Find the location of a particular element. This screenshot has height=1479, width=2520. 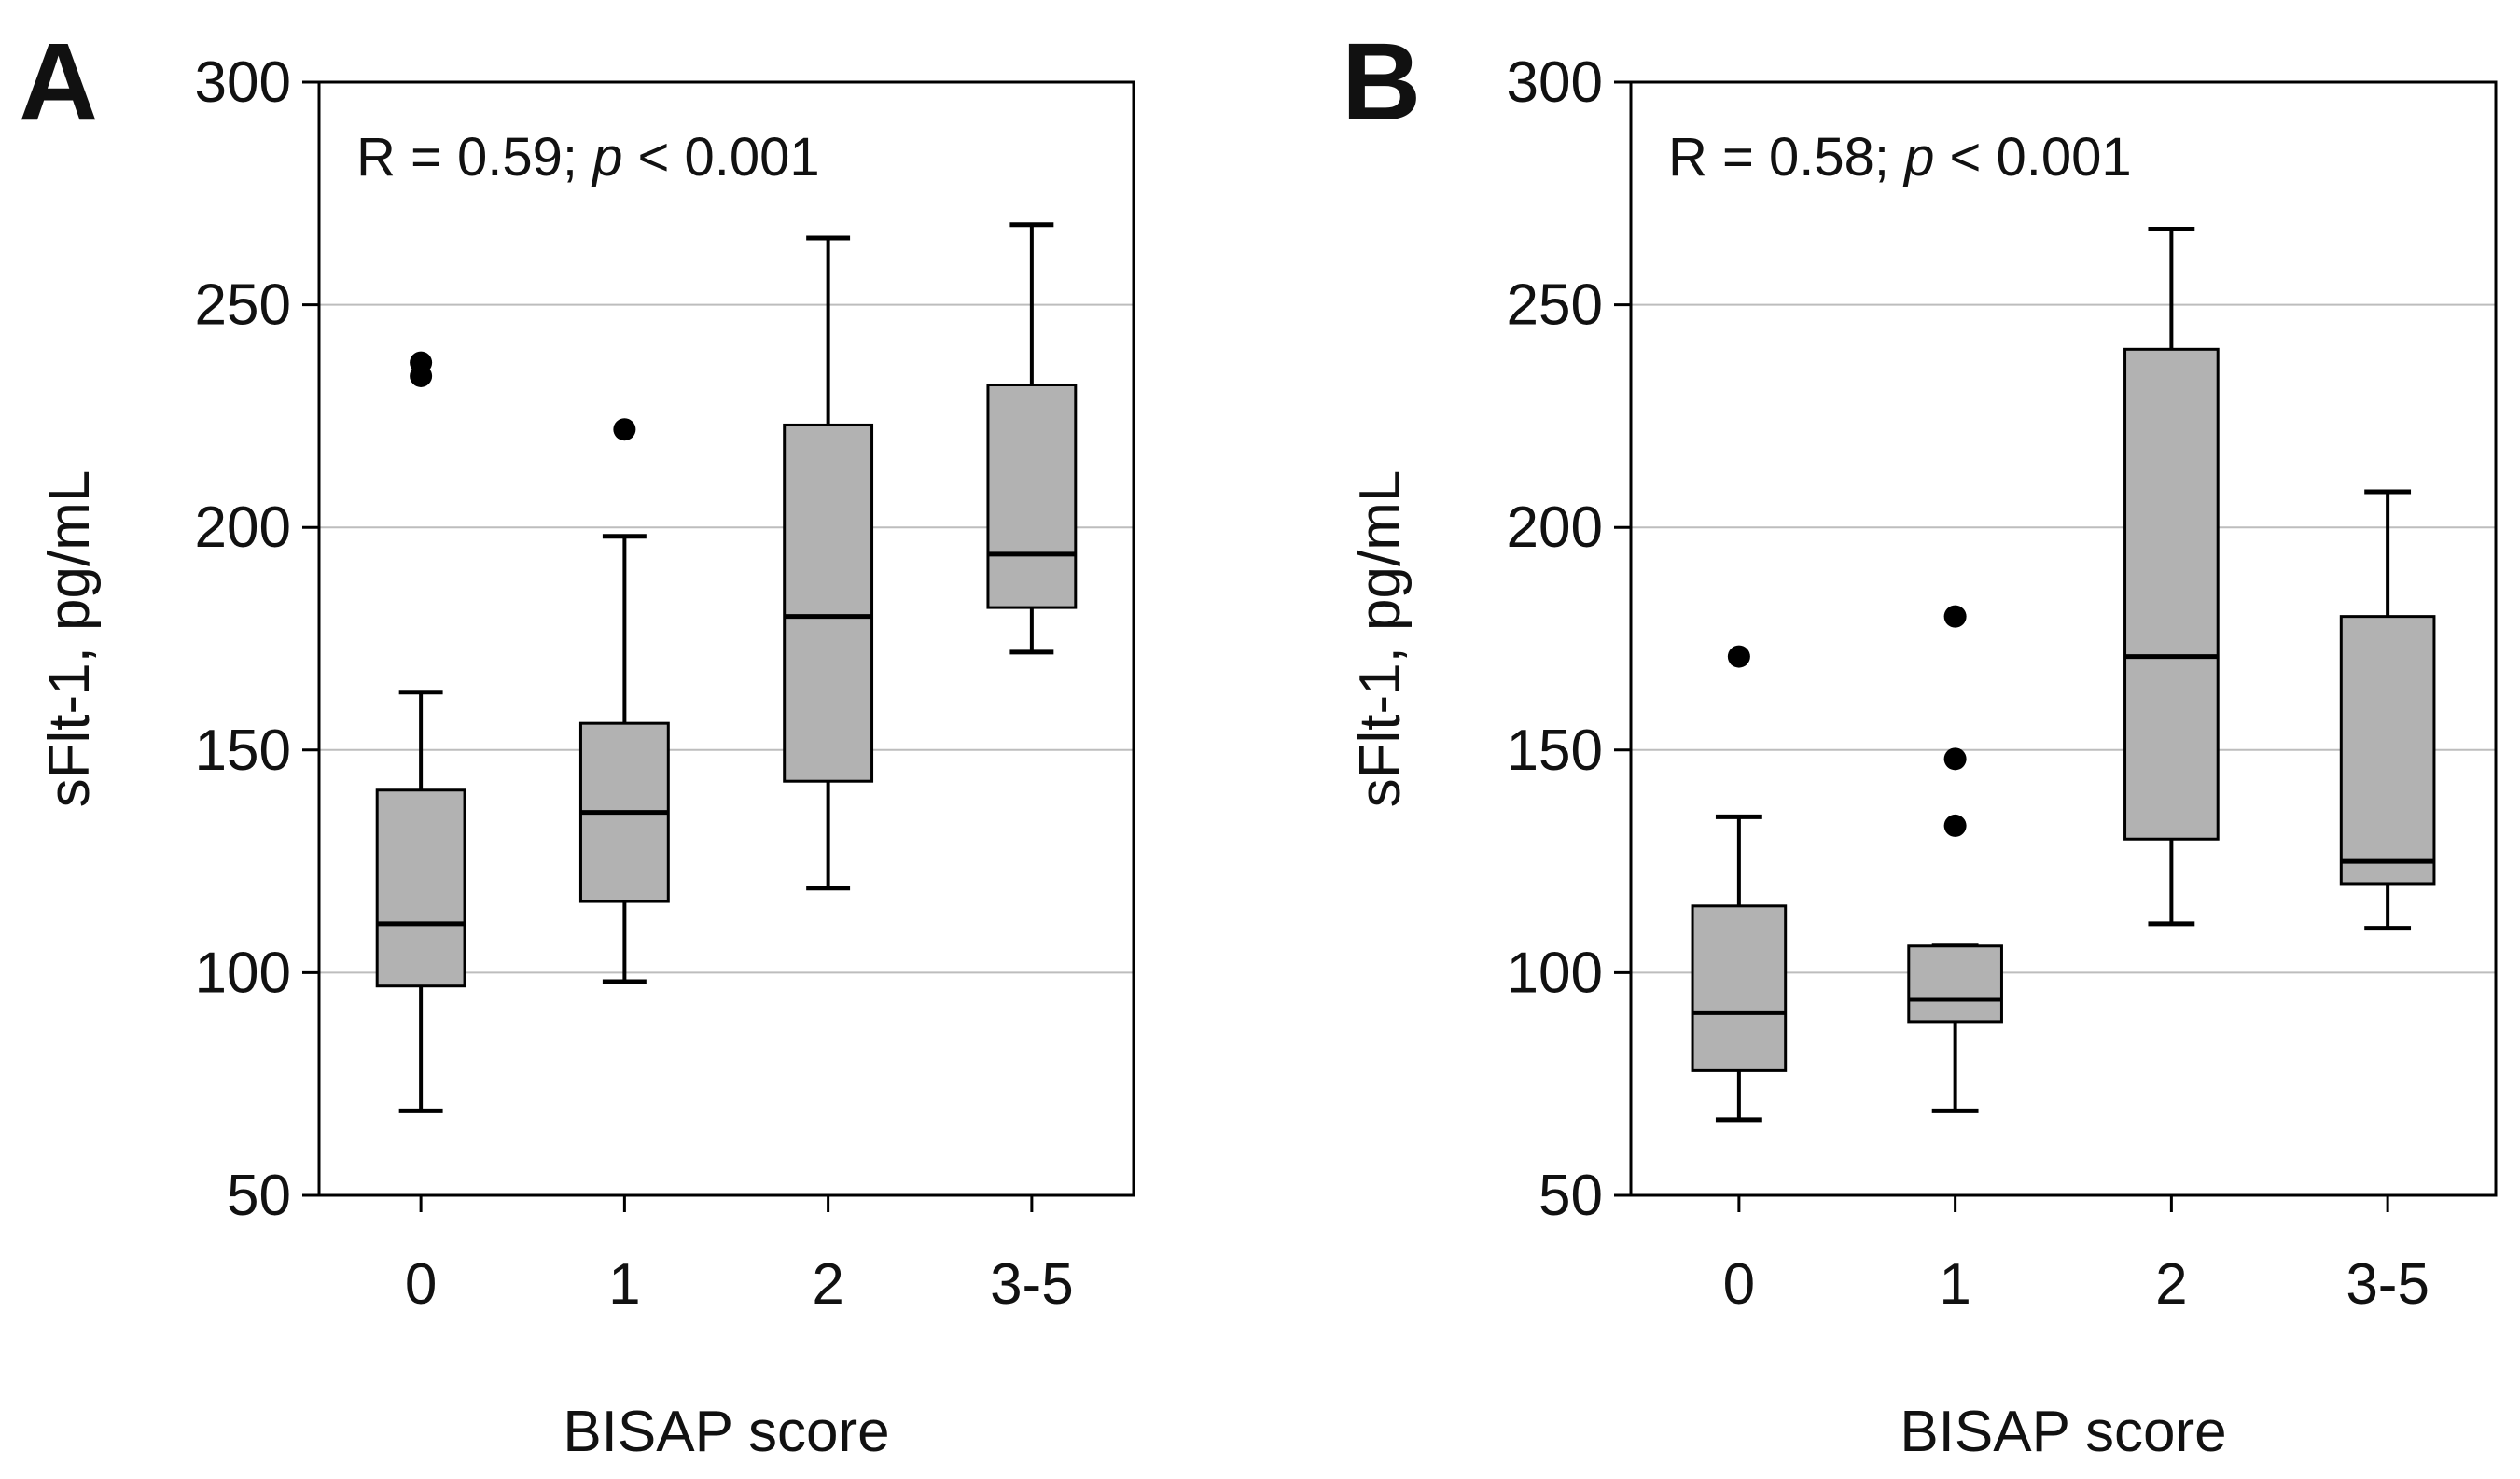

stat-annotation: R = 0.59; p < 0.001 is located at coordinates (588, 157).